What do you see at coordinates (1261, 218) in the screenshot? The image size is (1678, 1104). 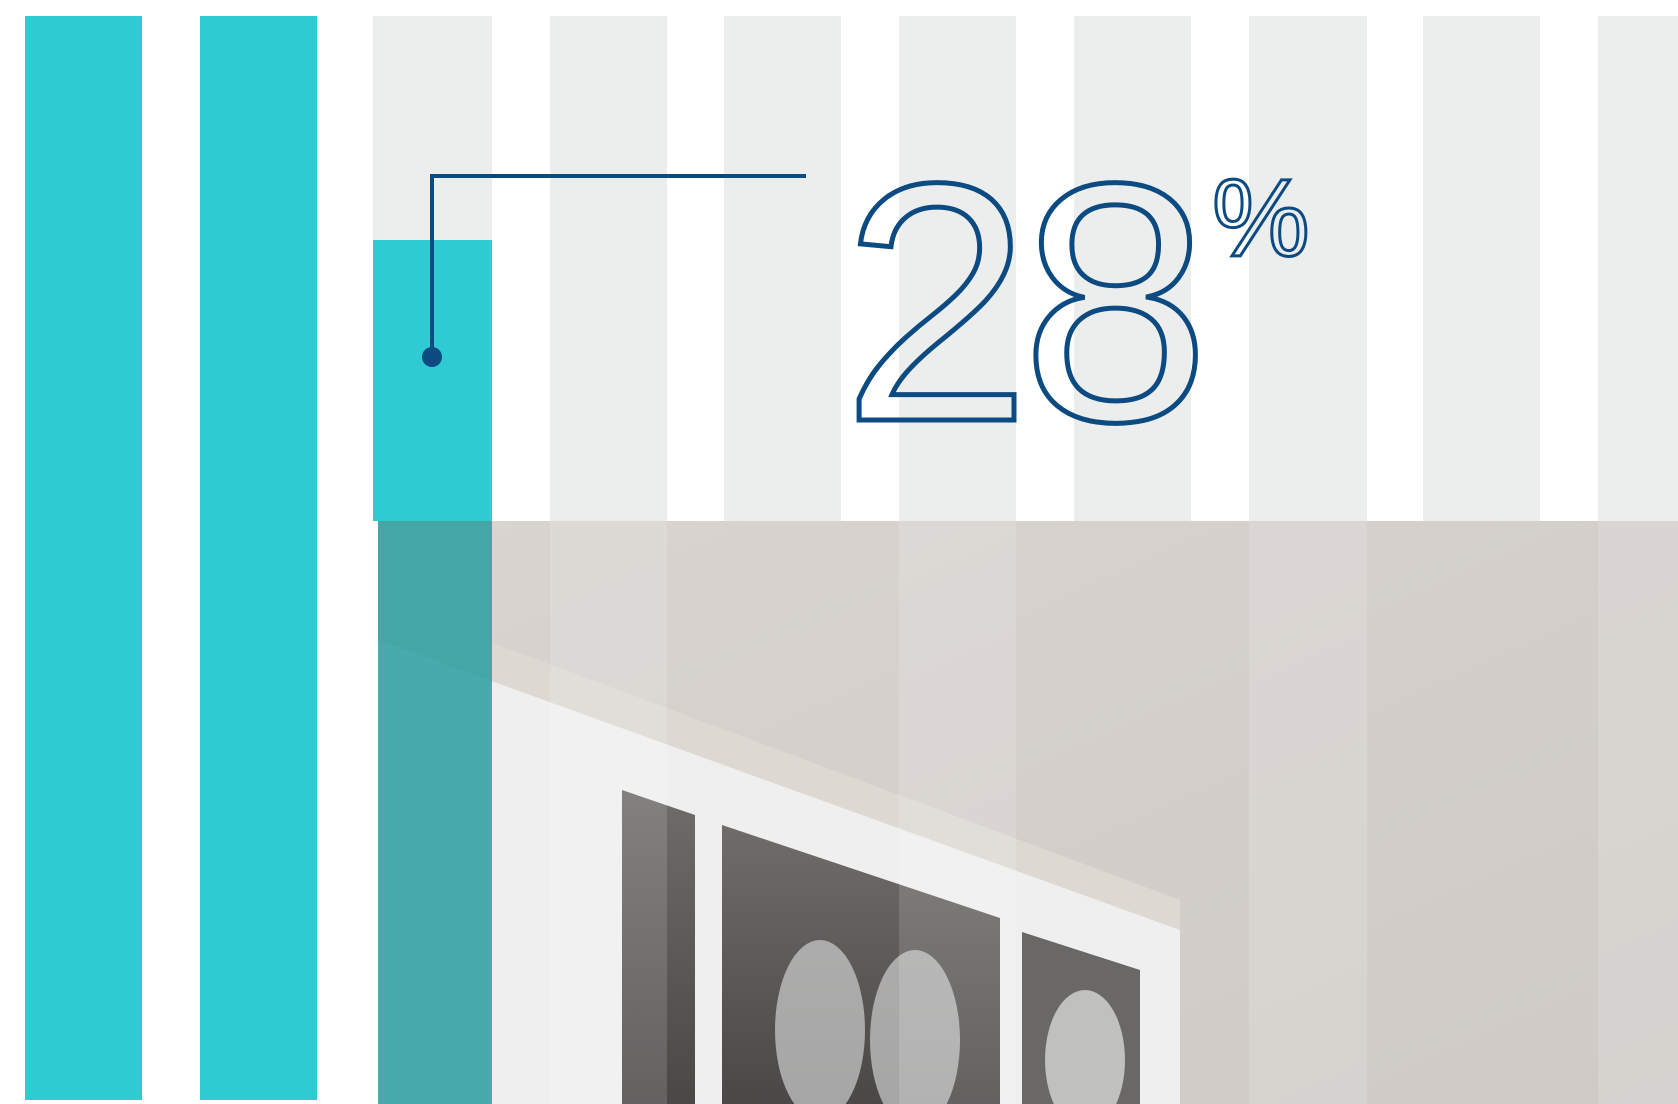 I see `callout-unit: %` at bounding box center [1261, 218].